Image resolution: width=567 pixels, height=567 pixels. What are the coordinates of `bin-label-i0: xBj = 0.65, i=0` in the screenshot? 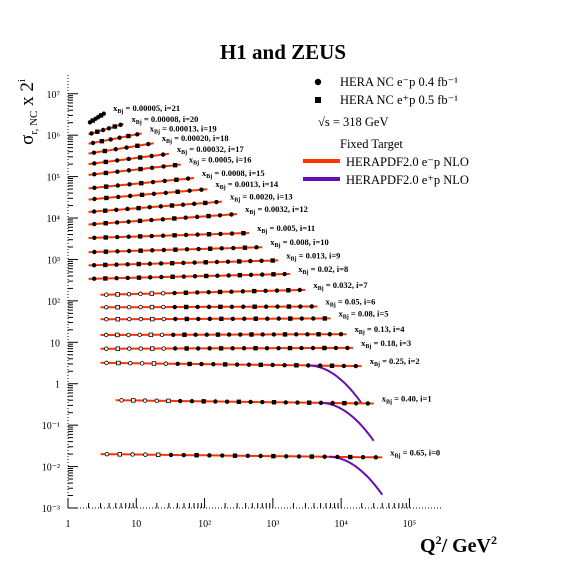 It's located at (415, 453).